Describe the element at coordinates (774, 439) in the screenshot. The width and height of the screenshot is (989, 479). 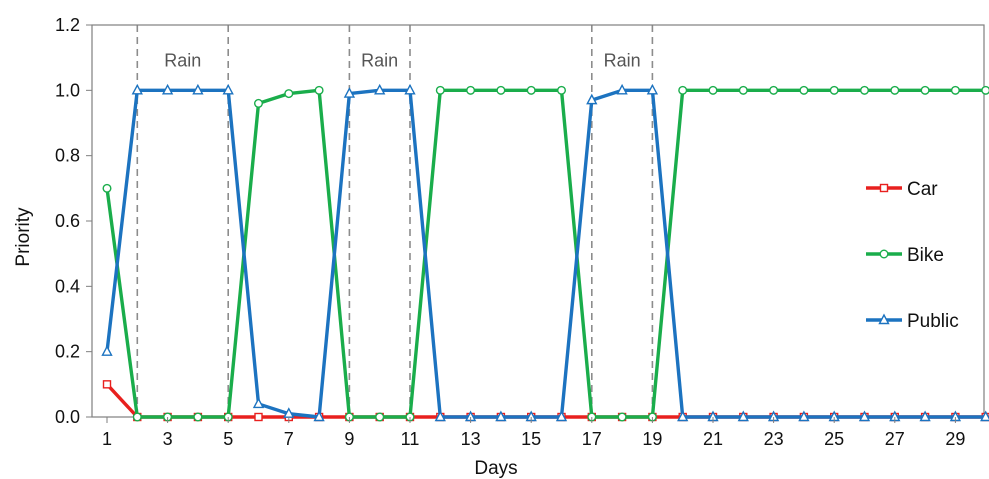
I see `x-tick-label: 23` at that location.